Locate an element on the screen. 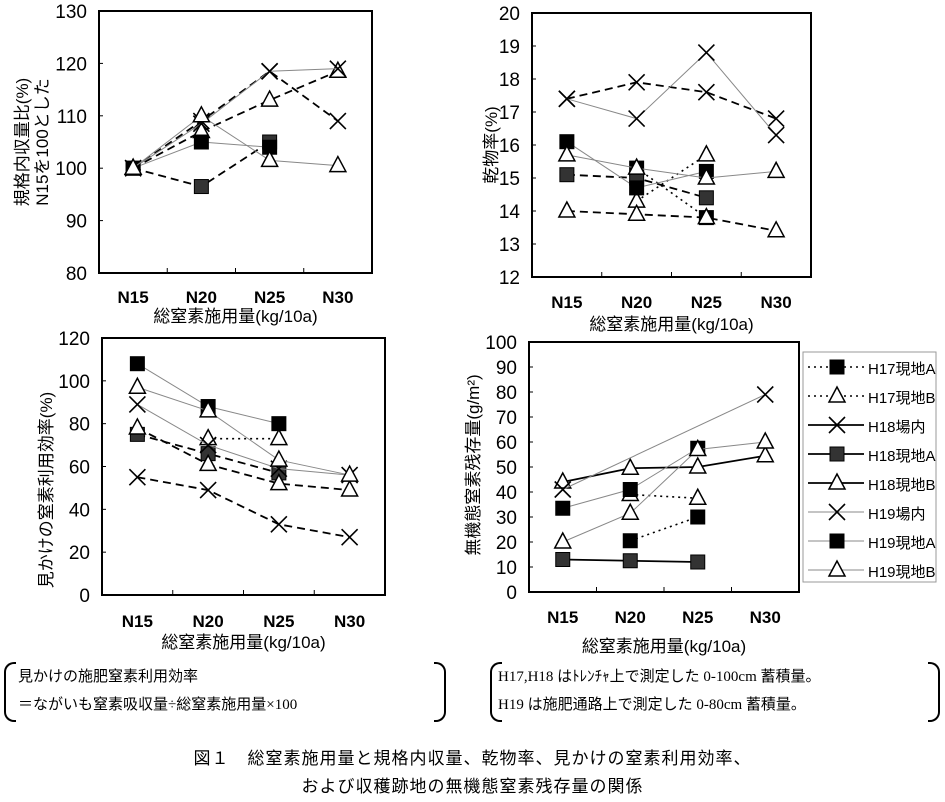  series-H18場内 is located at coordinates (243, 507).